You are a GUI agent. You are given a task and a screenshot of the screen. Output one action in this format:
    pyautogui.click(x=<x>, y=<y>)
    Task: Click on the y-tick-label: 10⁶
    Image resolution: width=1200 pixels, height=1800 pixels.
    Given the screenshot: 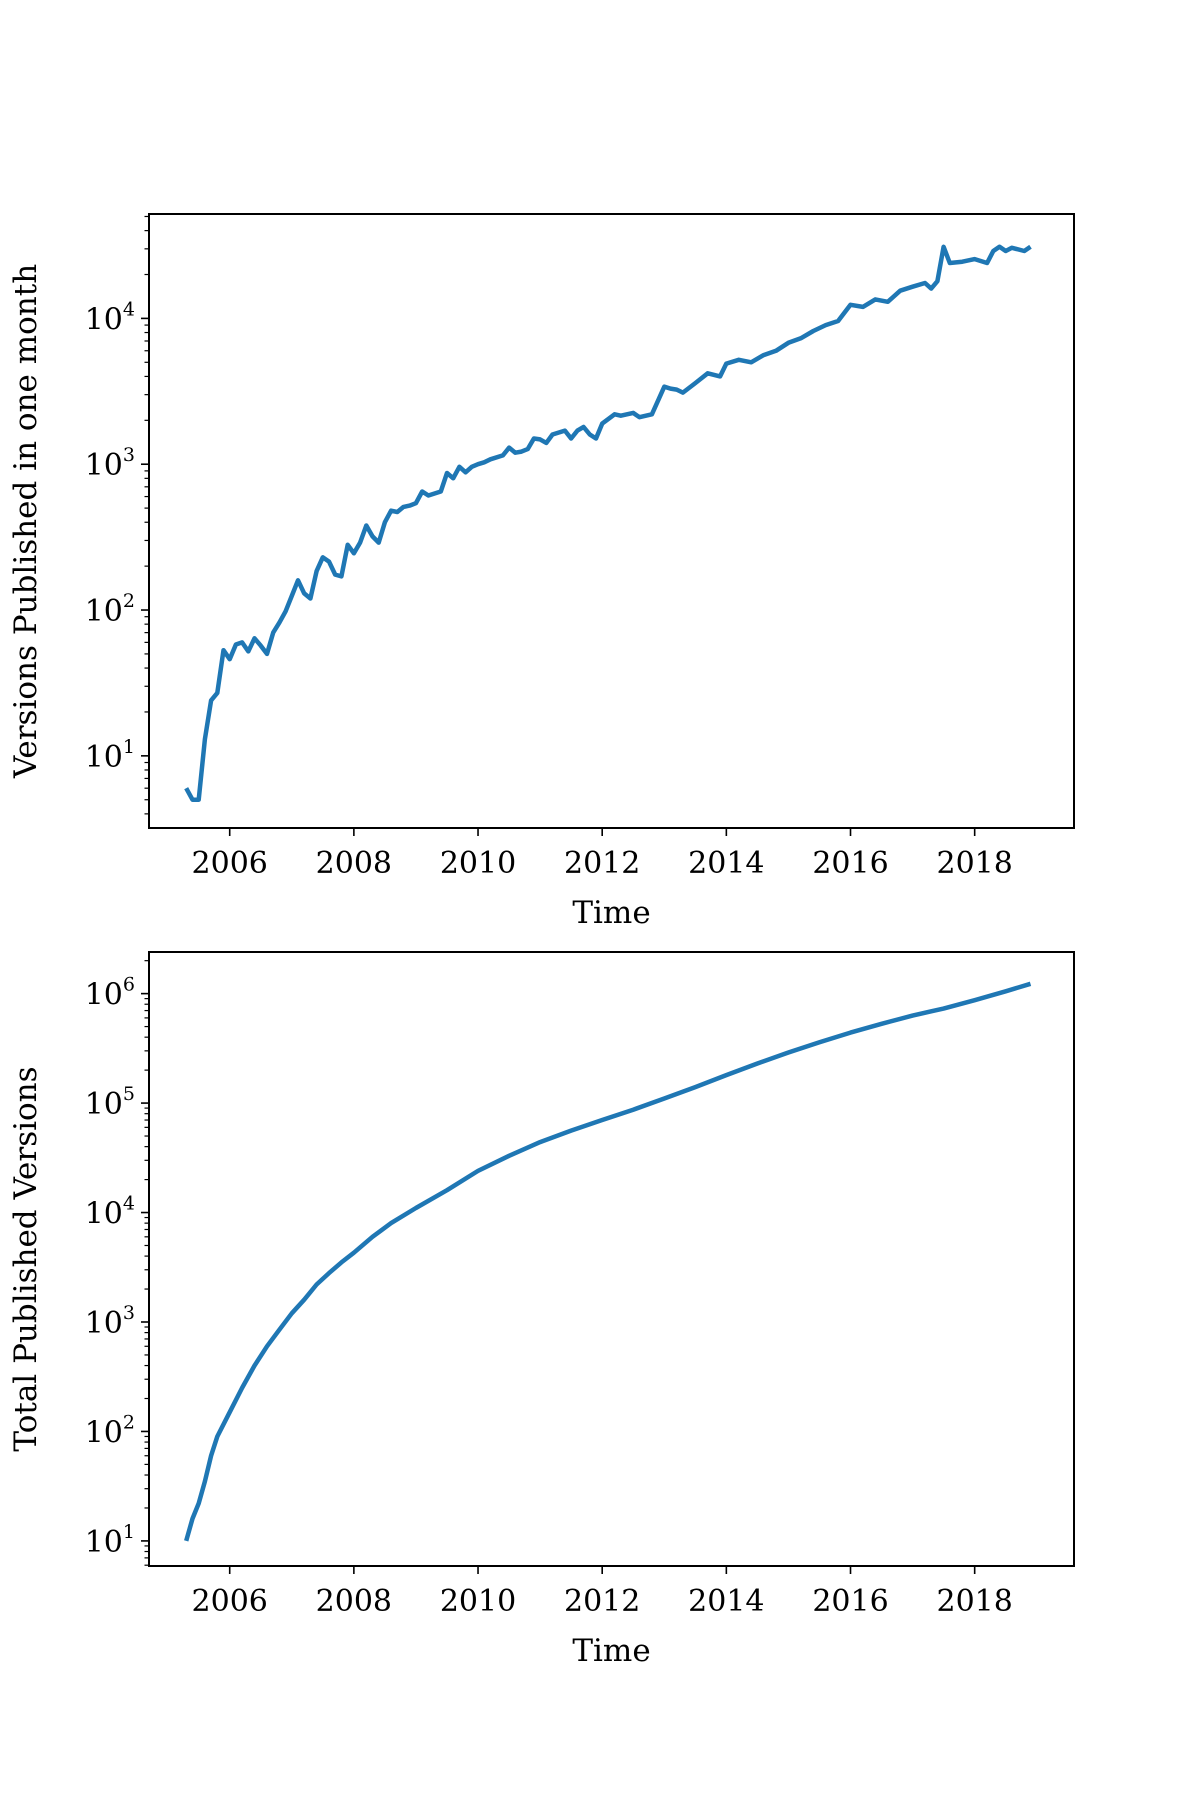 What is the action you would take?
    pyautogui.click(x=110, y=993)
    